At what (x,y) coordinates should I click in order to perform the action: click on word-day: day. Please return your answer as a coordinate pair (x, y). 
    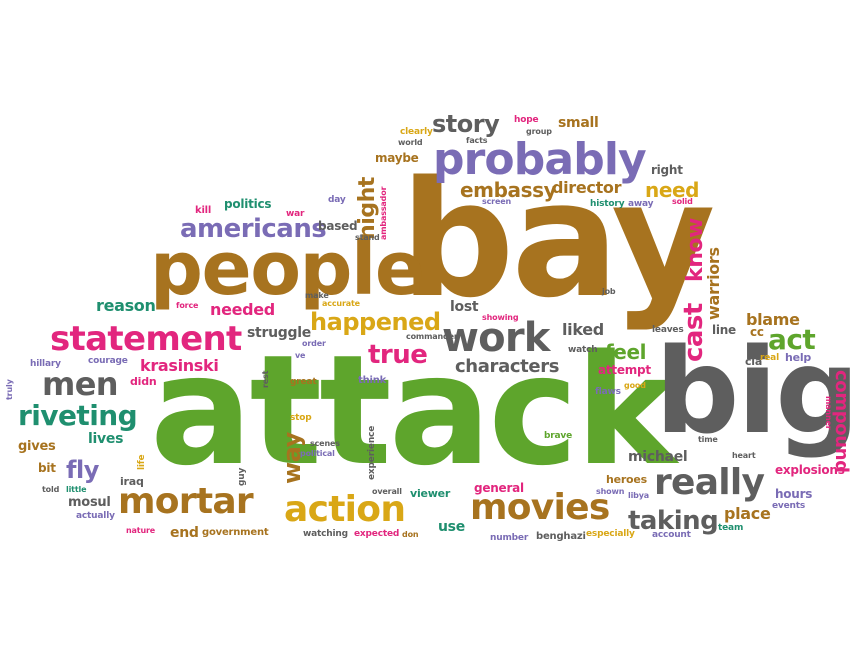
    Looking at the image, I should click on (337, 200).